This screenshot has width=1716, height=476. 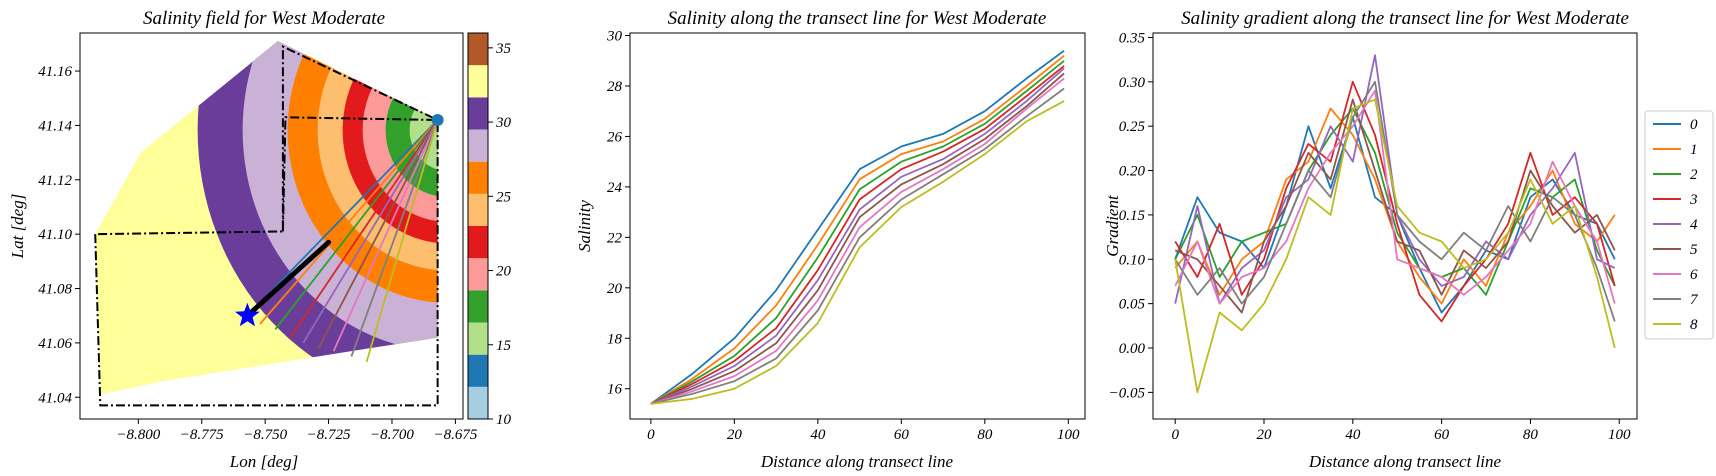 What do you see at coordinates (504, 272) in the screenshot?
I see `colorbar-tick-label: 20` at bounding box center [504, 272].